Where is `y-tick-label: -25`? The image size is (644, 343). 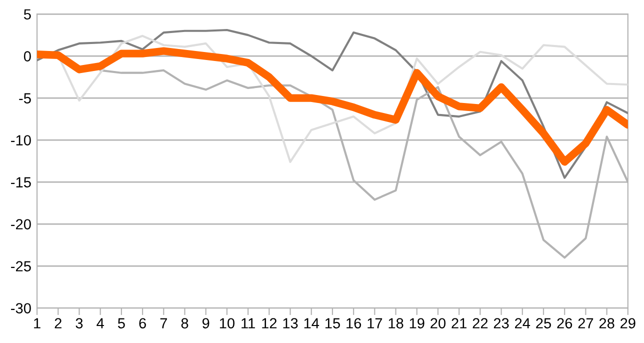
y-tick-label: -25 is located at coordinates (21, 266).